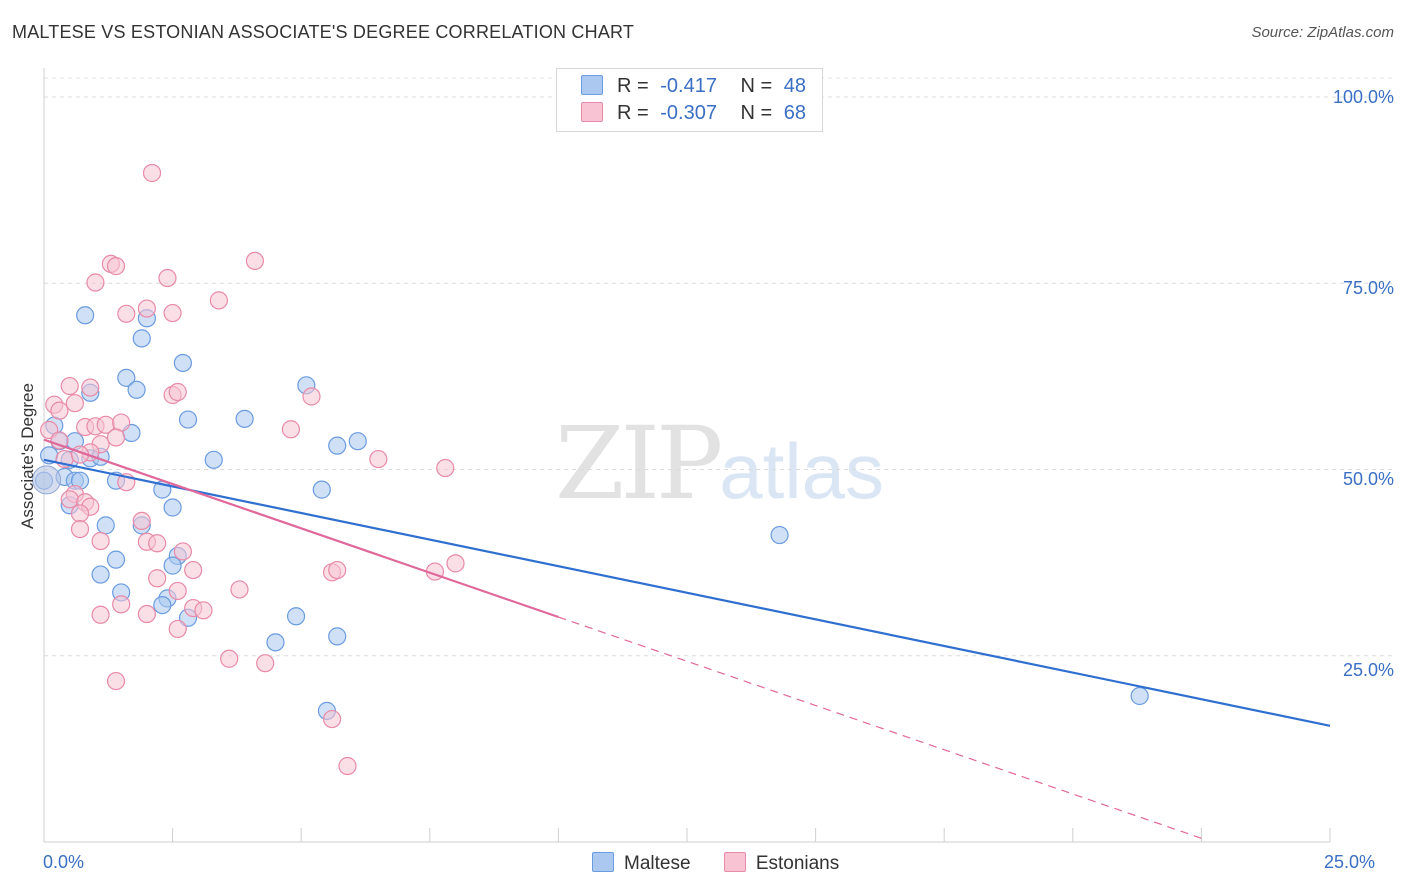  Describe the element at coordinates (1368, 479) in the screenshot. I see `y-tick-label: 50.0%` at that location.